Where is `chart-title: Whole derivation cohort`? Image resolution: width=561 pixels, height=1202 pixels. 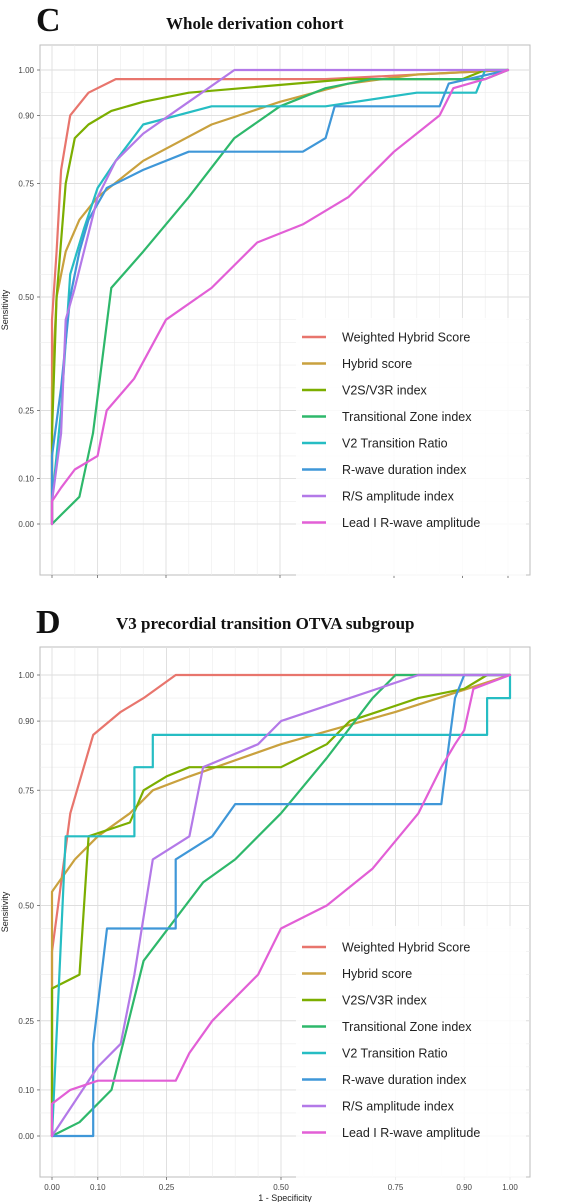
chart-title: Whole derivation cohort is located at coordinates (255, 23).